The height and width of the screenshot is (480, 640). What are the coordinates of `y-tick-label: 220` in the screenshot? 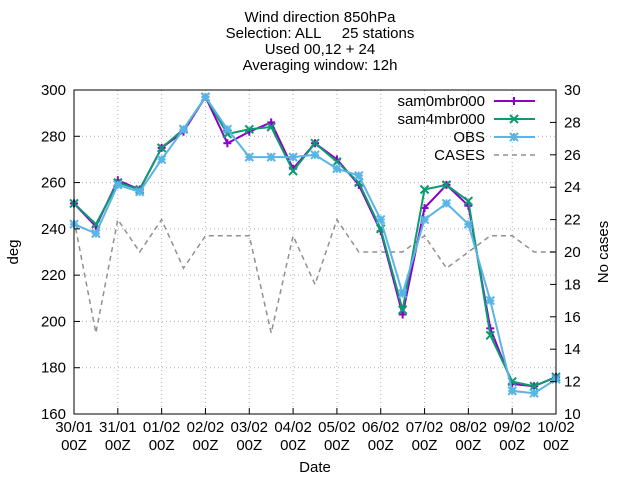 It's located at (53, 275).